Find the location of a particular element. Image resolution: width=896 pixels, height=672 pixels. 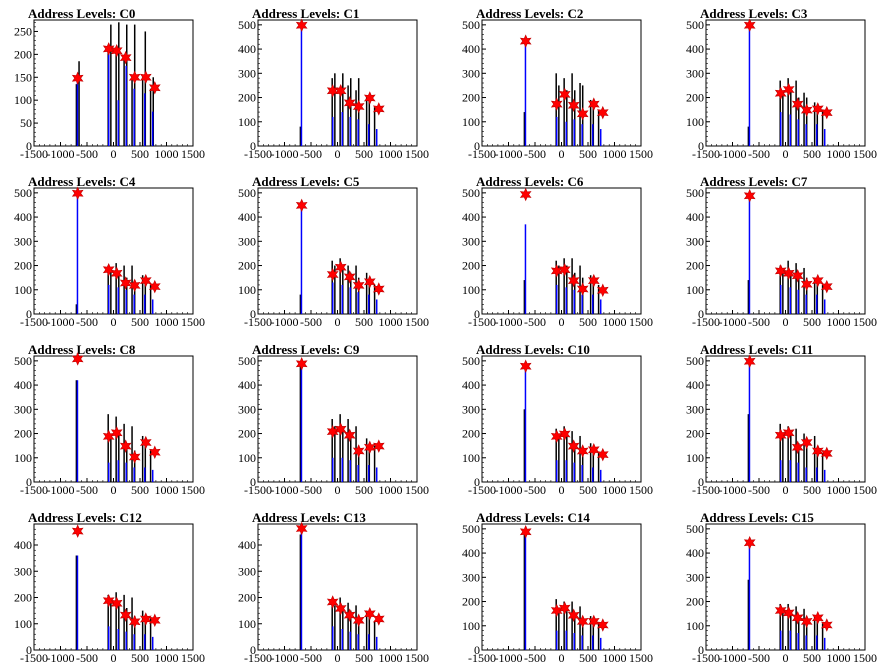

y-tick-label: 250 is located at coordinates (23, 31).